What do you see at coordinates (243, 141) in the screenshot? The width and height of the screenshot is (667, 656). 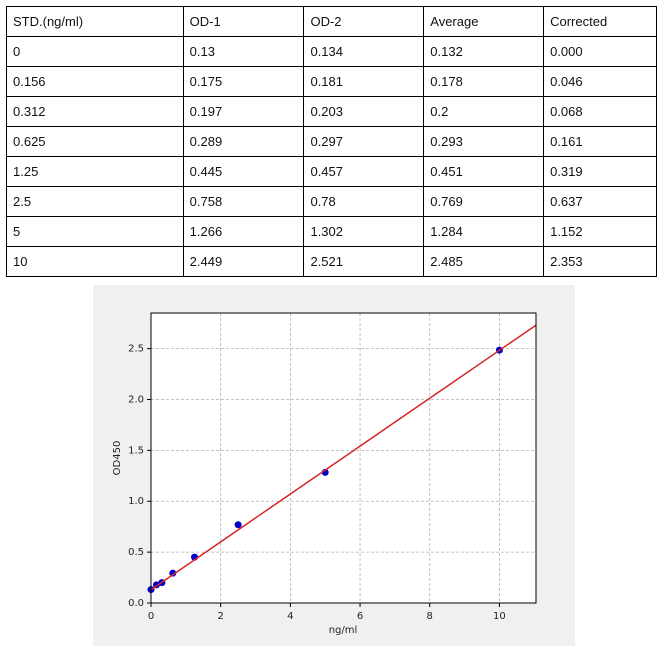 I see `table-cell: 0.289` at bounding box center [243, 141].